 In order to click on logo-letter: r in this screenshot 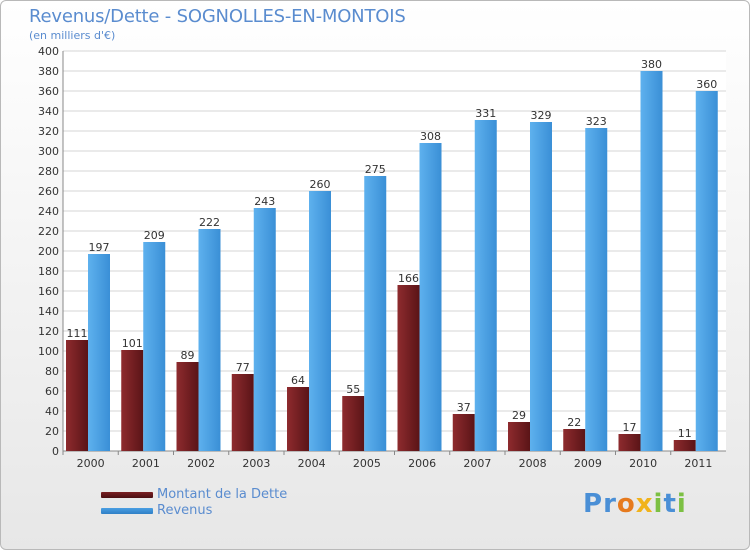, I will do `click(610, 504)`.